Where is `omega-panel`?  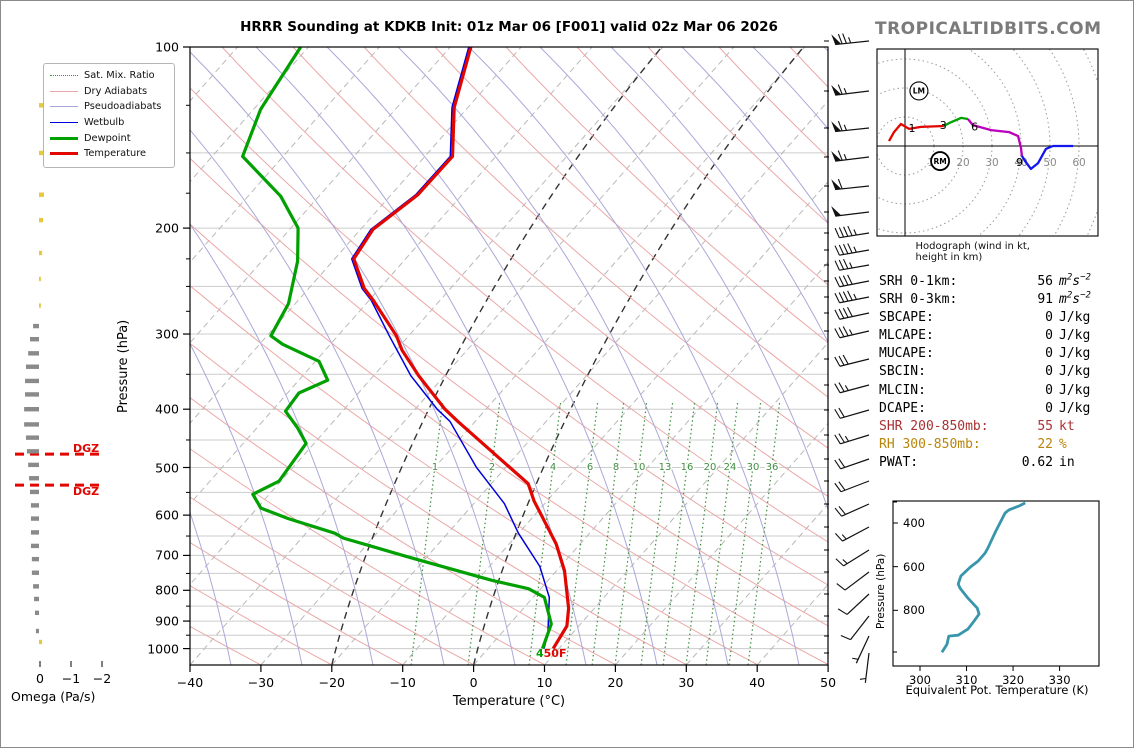 omega-panel is located at coordinates (63, 385).